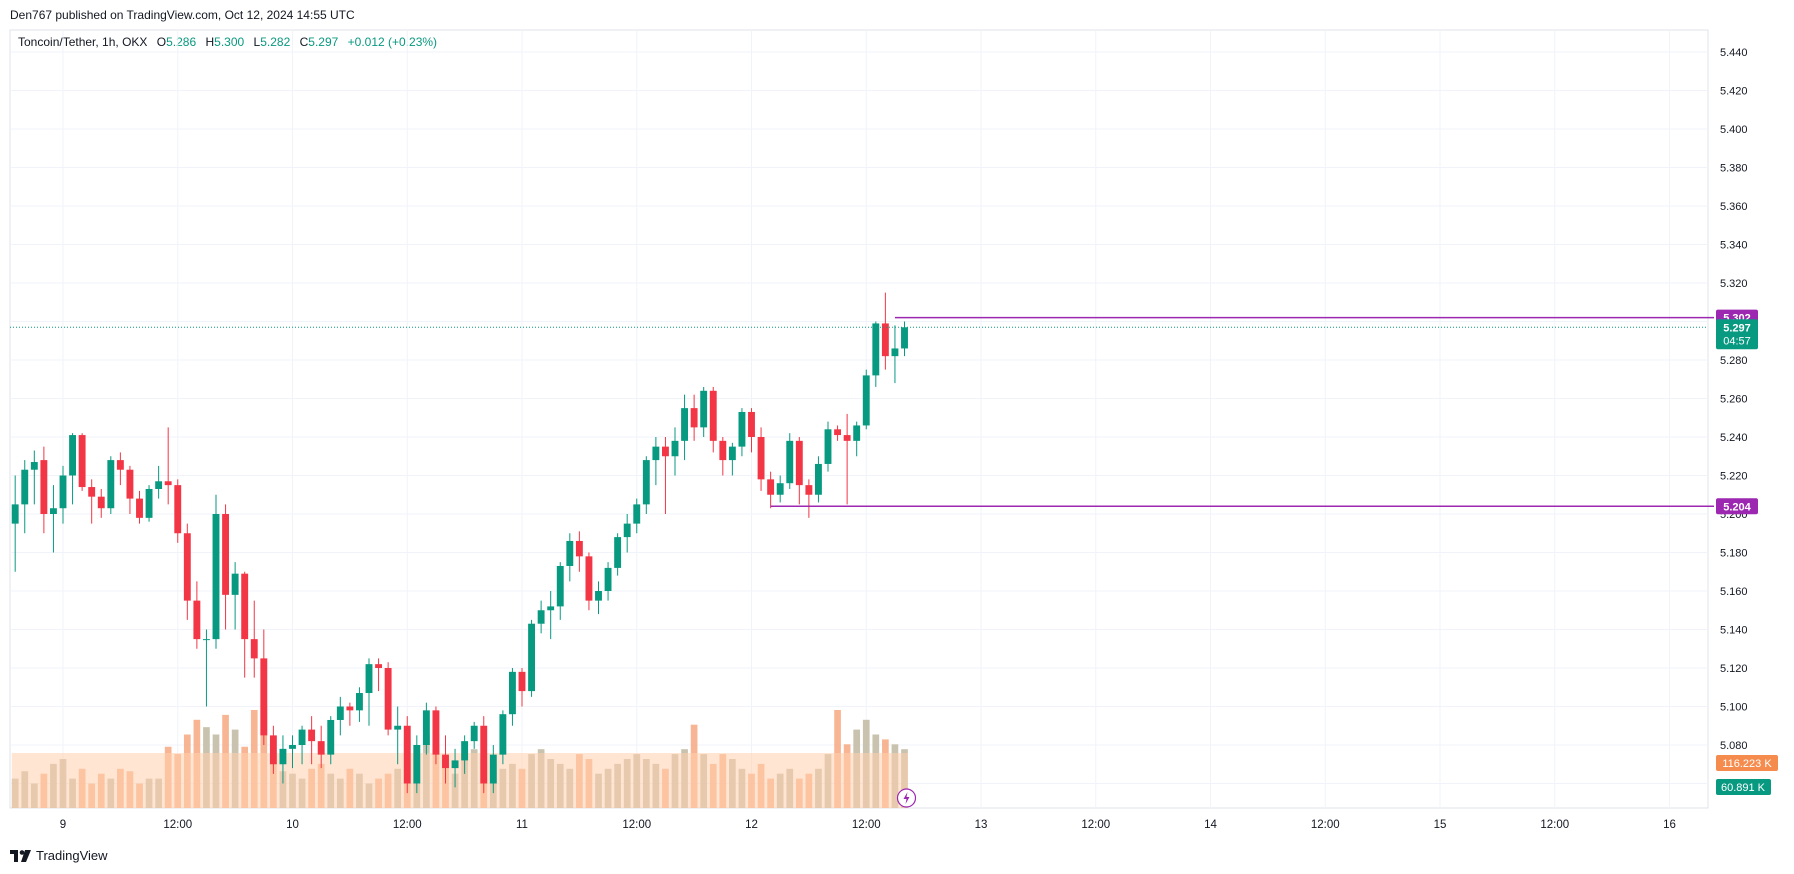 This screenshot has width=1794, height=874. I want to click on y-tick-label: 5.380, so click(1734, 169).